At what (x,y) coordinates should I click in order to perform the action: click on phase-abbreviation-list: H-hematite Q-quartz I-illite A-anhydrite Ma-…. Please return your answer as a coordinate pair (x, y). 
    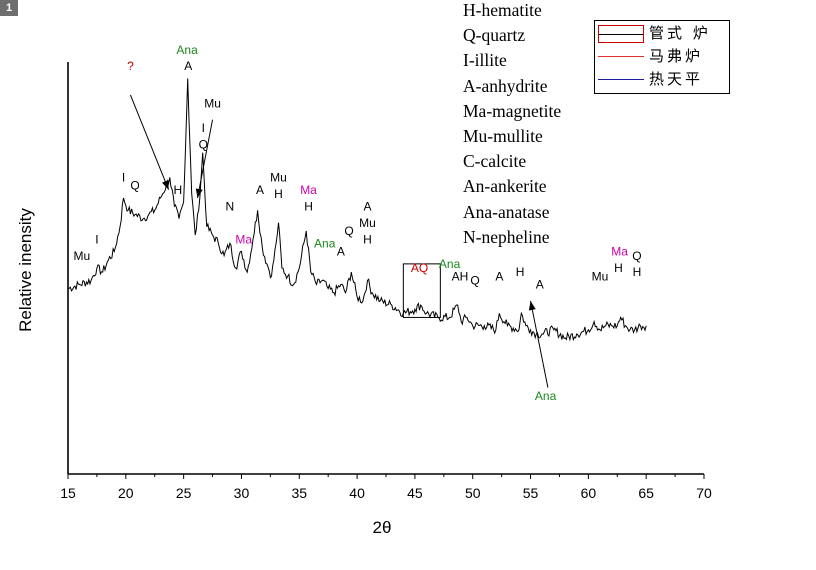
    Looking at the image, I should click on (512, 126).